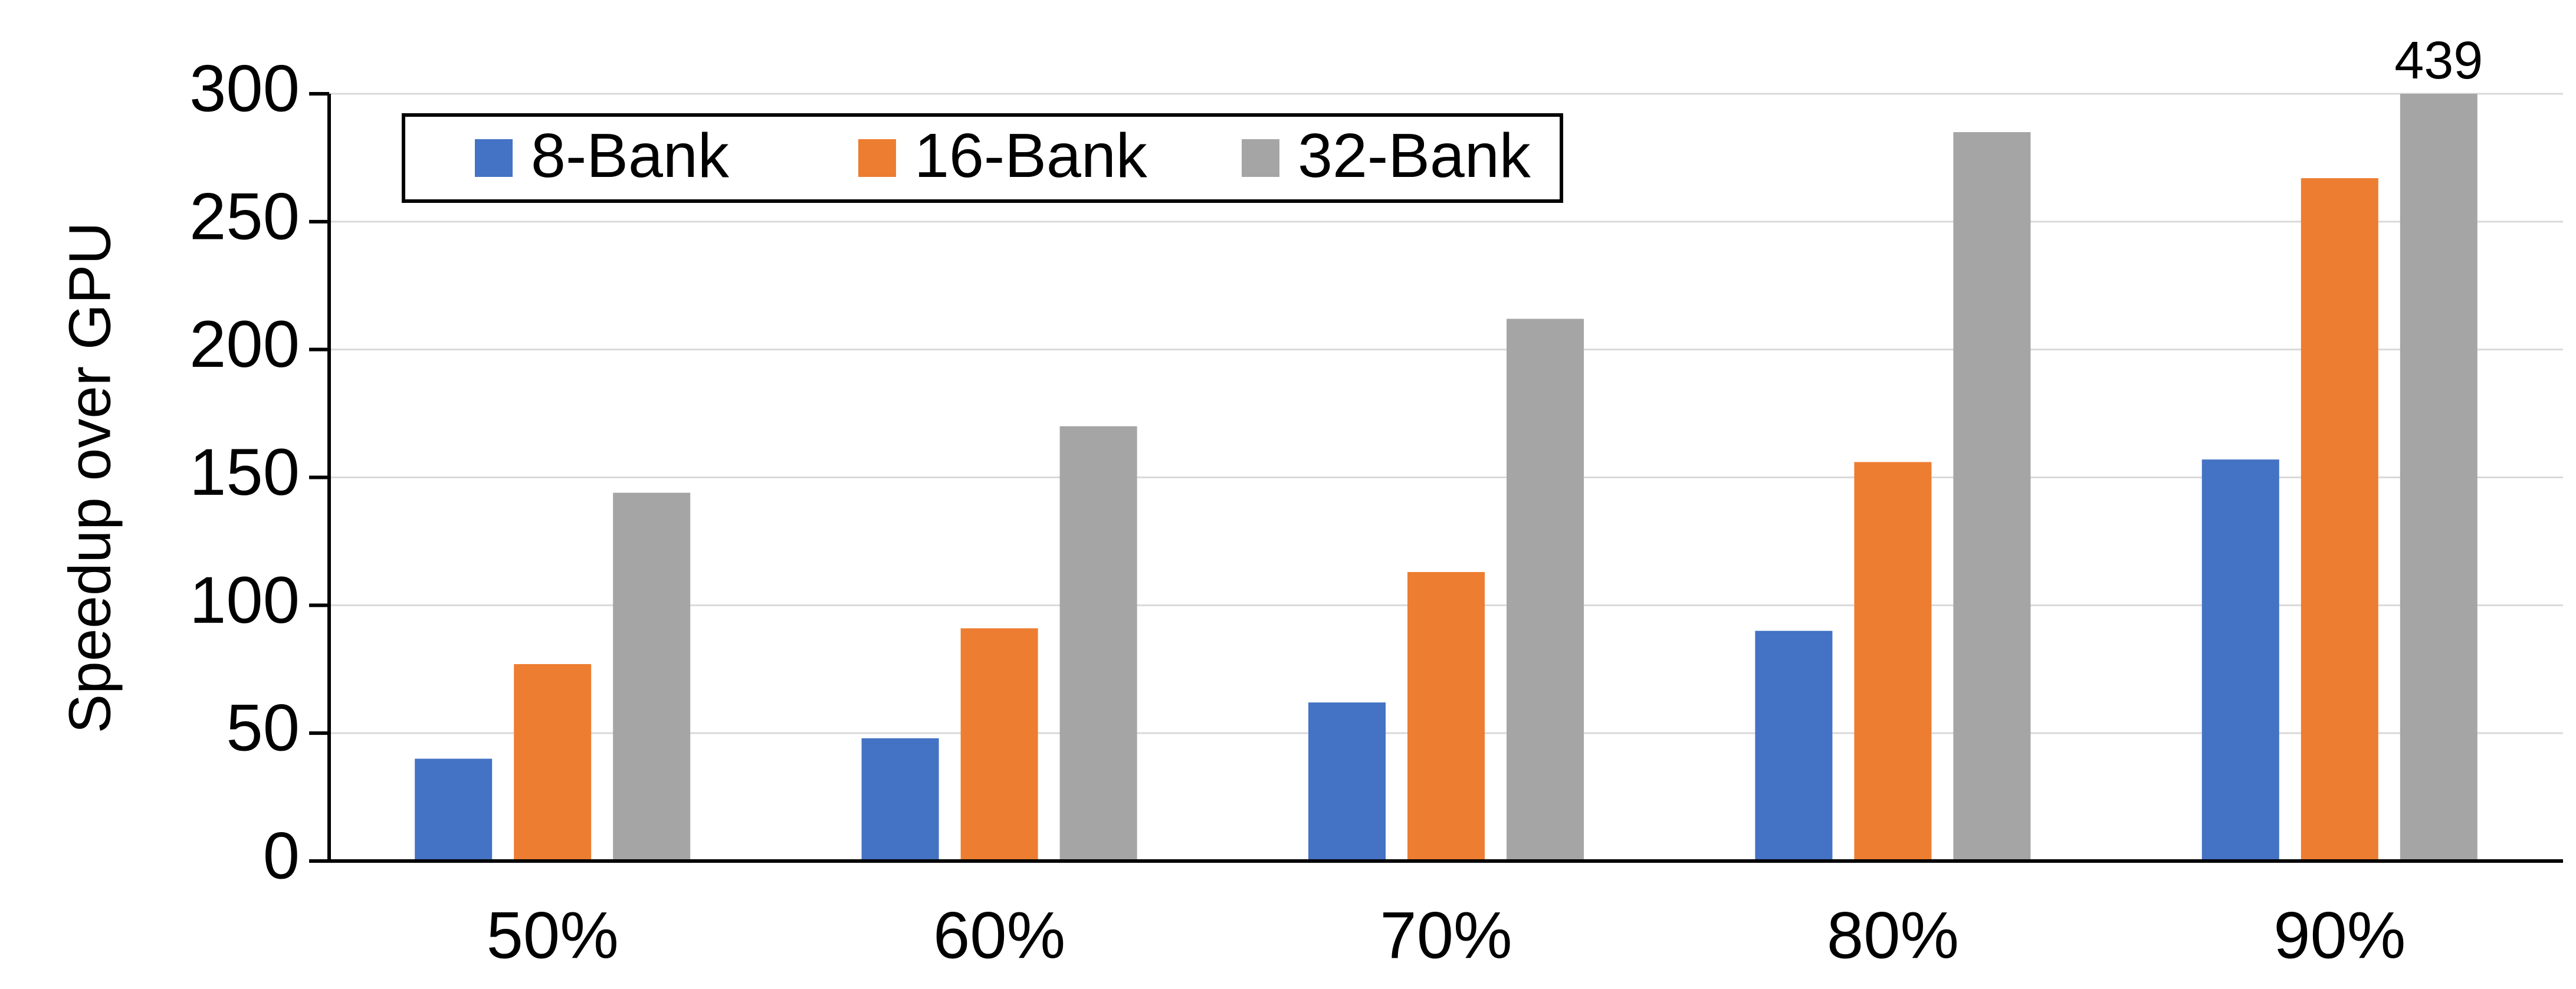 Image resolution: width=2576 pixels, height=989 pixels. I want to click on y-axis-label: Speedup over GPU, so click(90, 477).